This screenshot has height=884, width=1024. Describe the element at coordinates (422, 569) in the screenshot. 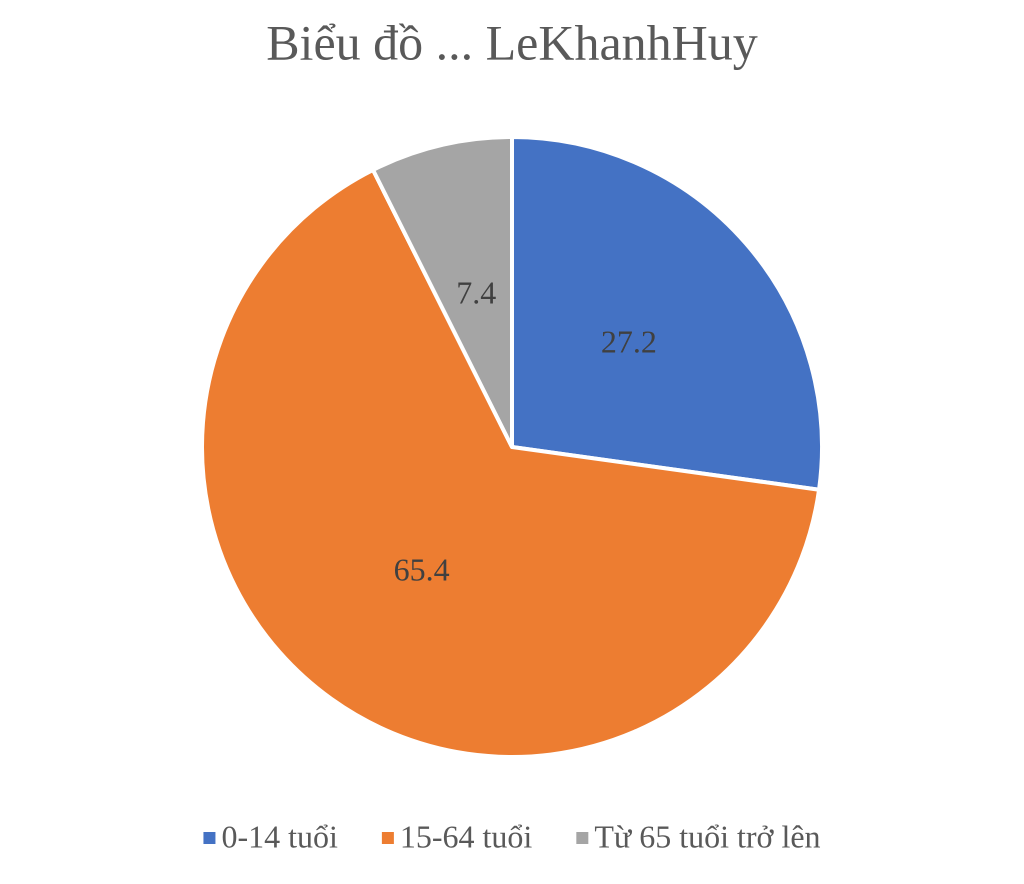

I see `data-label: 65.4` at that location.